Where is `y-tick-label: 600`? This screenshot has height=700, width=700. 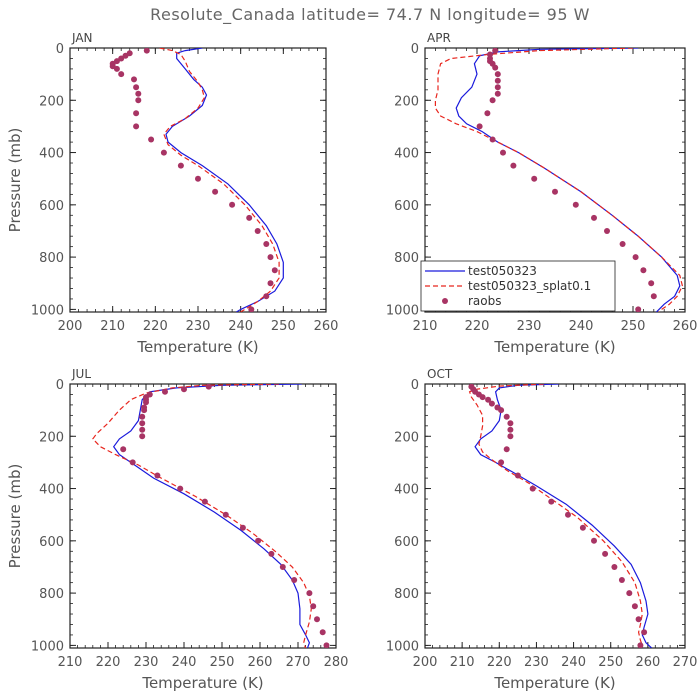 y-tick-label: 600 is located at coordinates (51, 206).